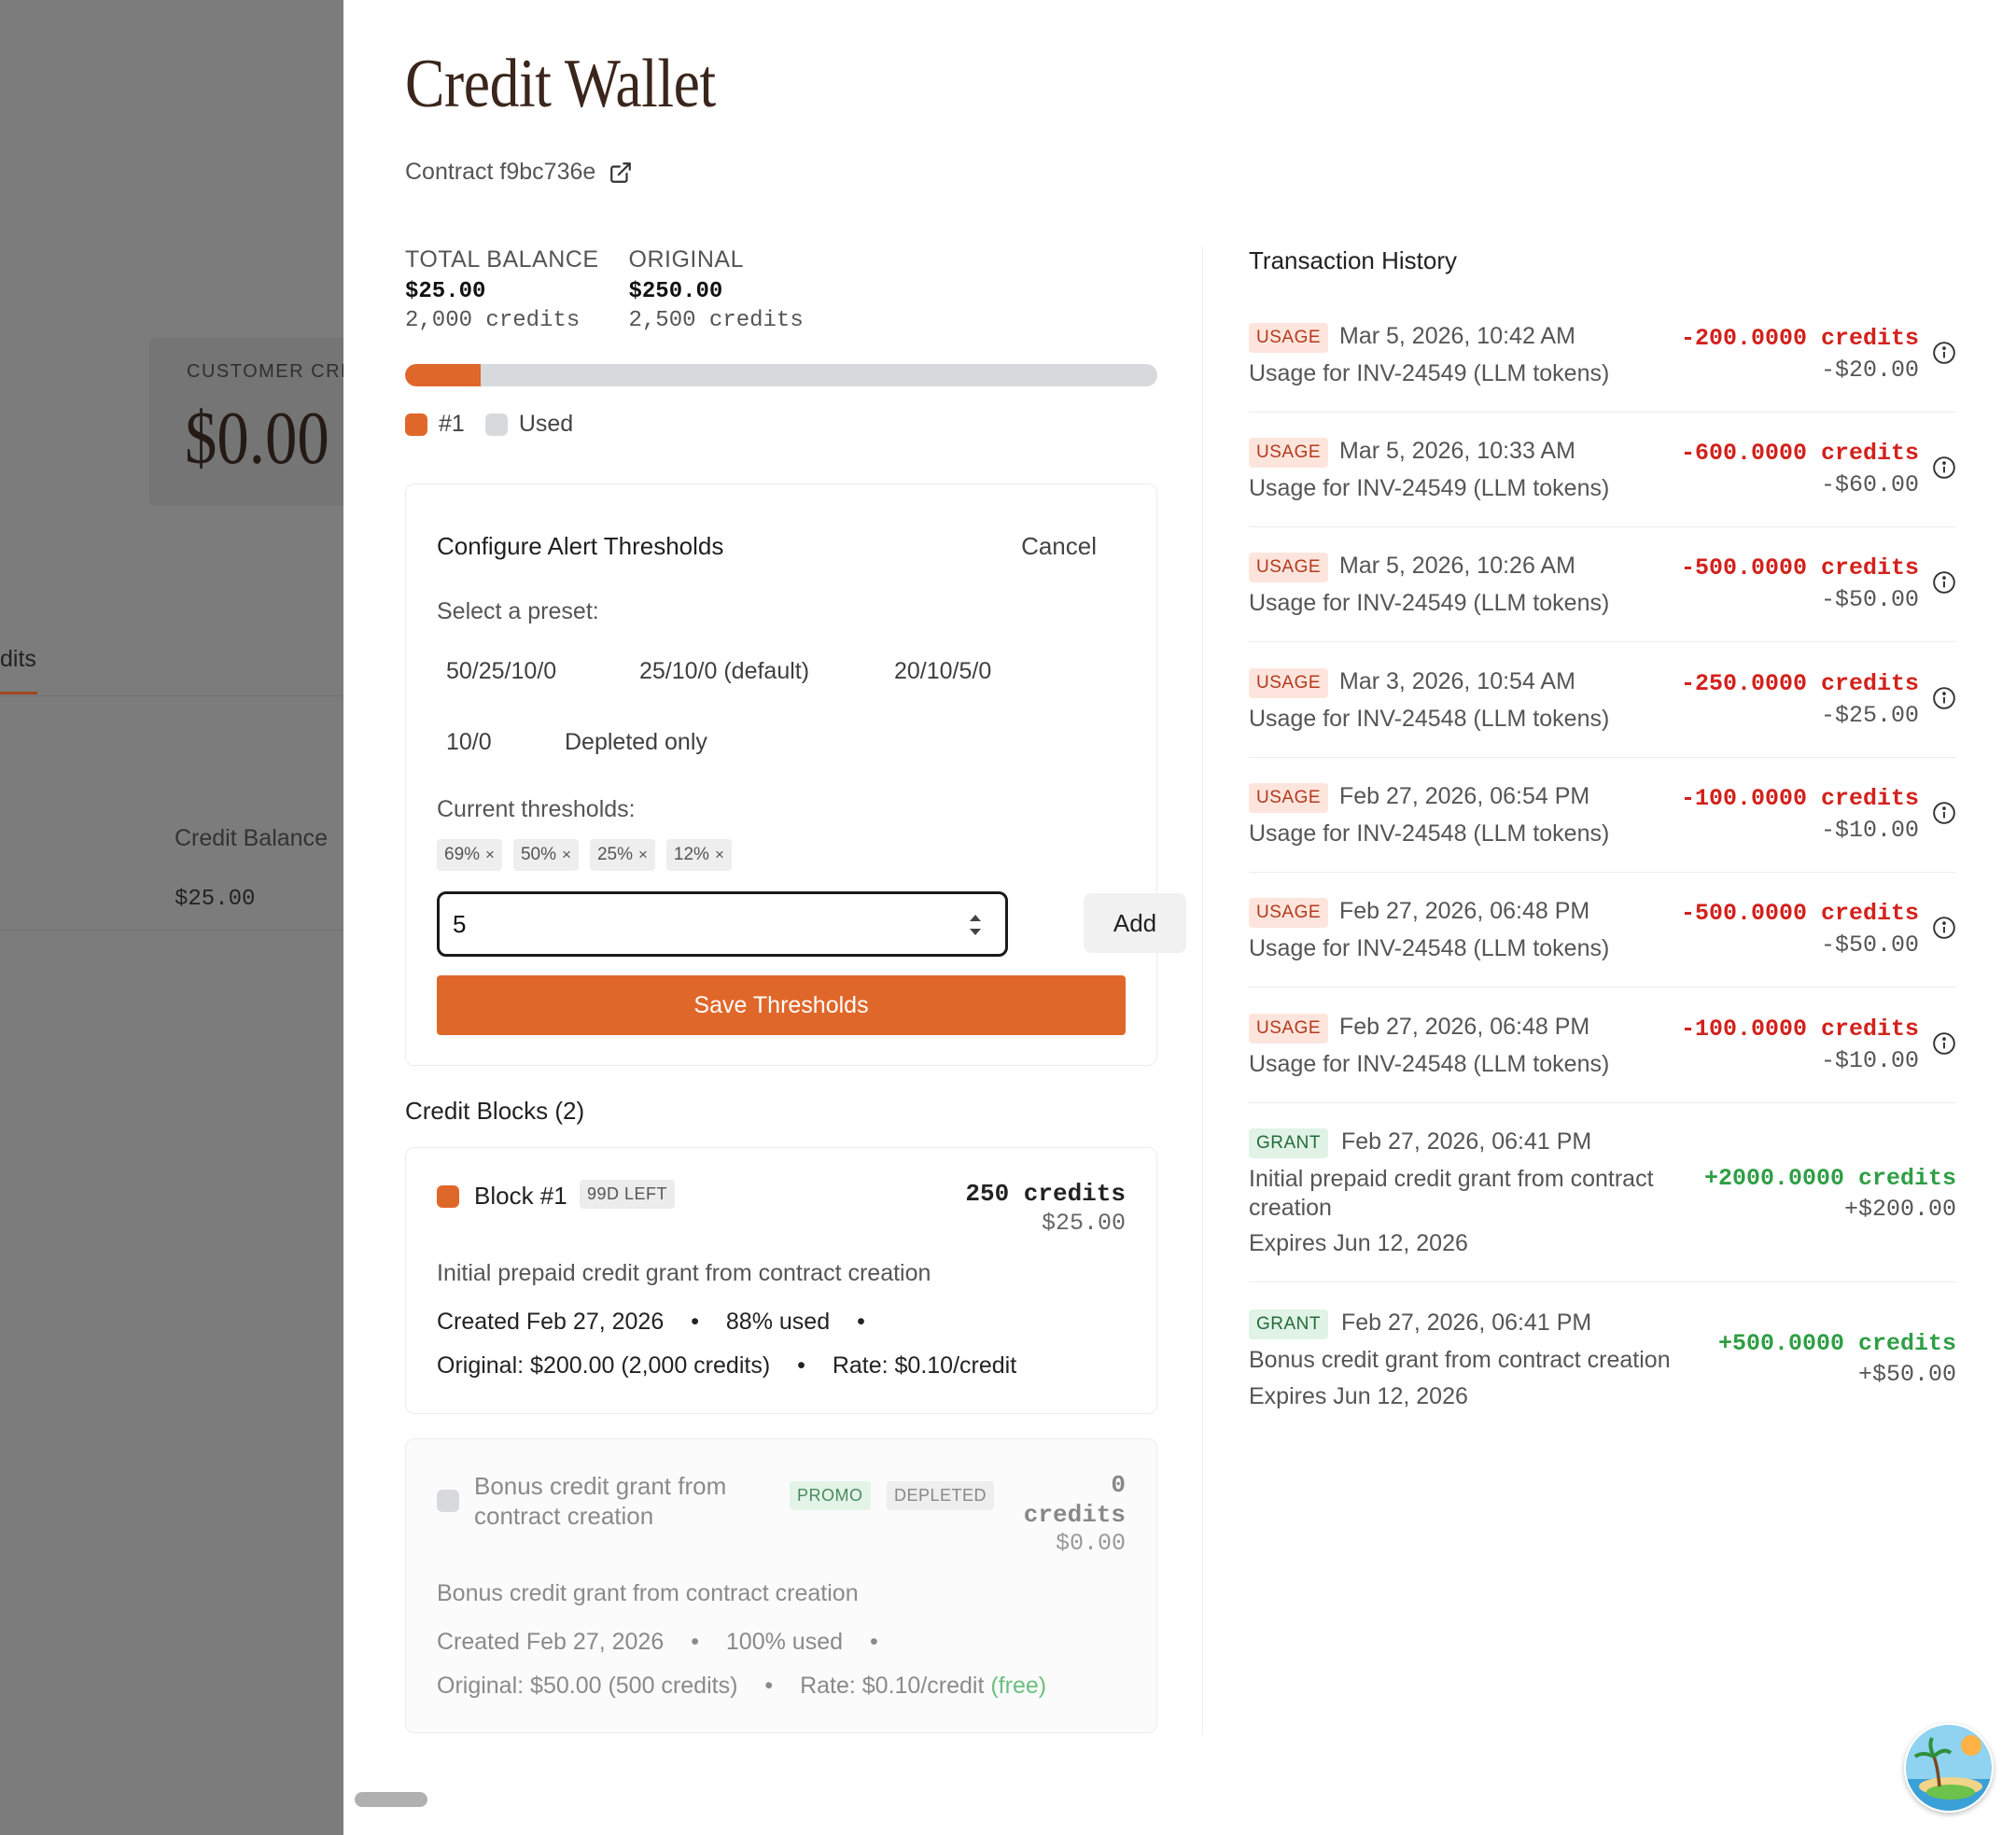 Image resolution: width=2016 pixels, height=1835 pixels. Describe the element at coordinates (1869, 484) in the screenshot. I see `transaction-usd: -$60.00` at that location.